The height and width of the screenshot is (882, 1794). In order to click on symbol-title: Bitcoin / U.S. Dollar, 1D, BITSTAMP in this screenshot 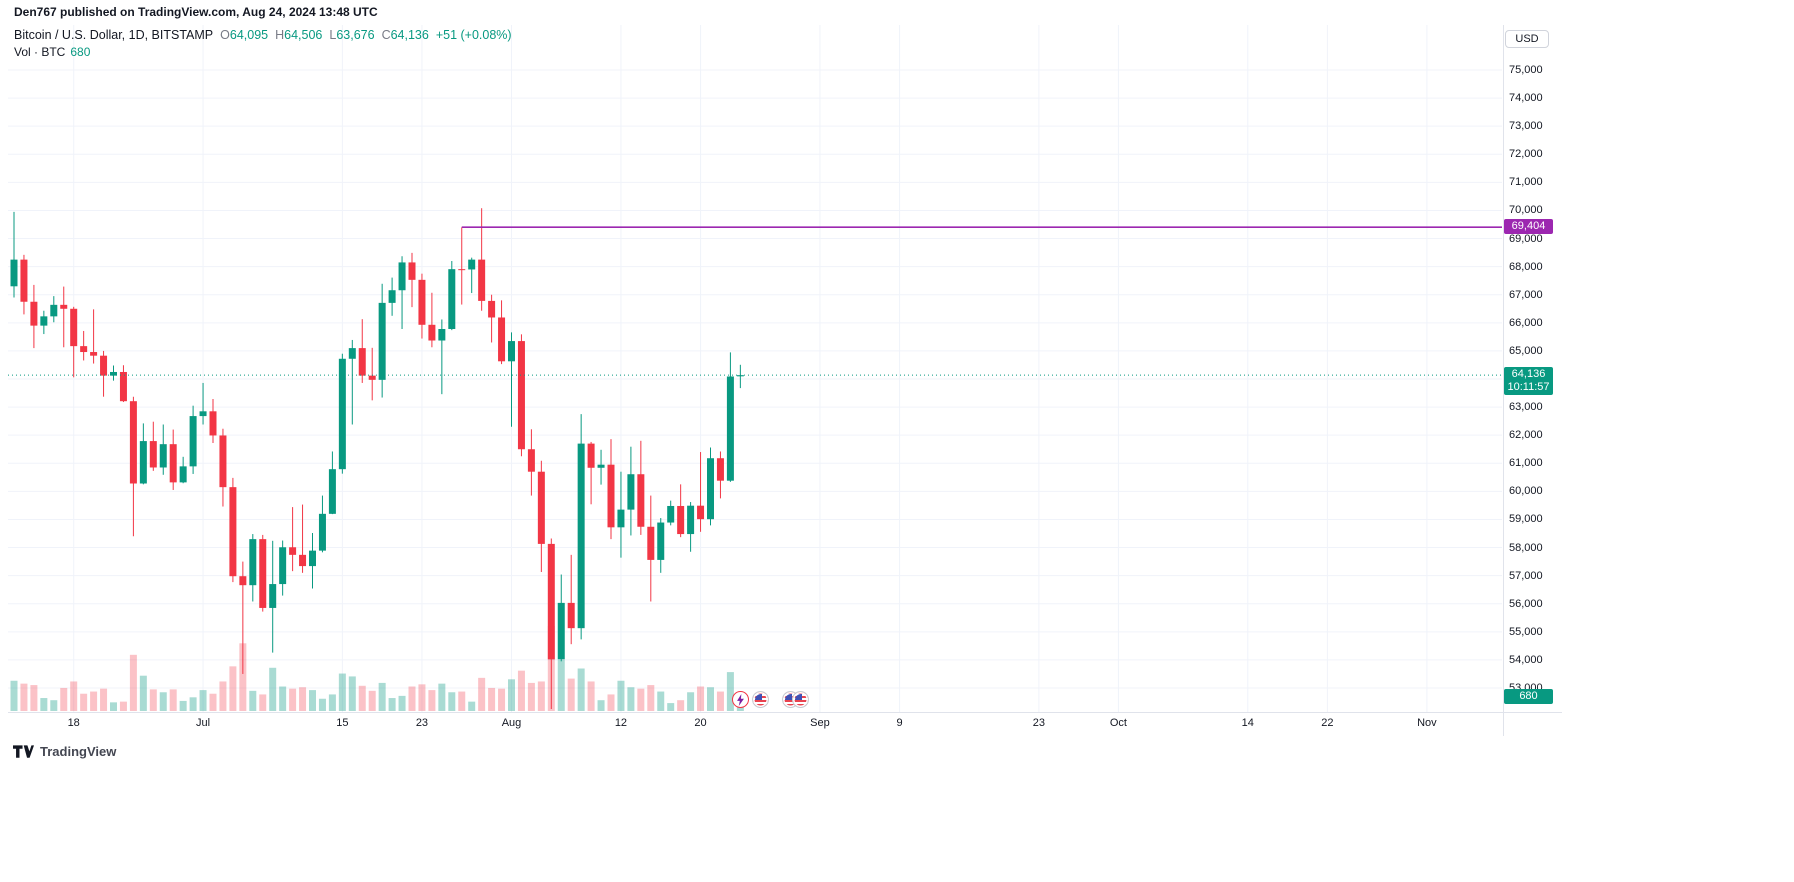, I will do `click(114, 35)`.